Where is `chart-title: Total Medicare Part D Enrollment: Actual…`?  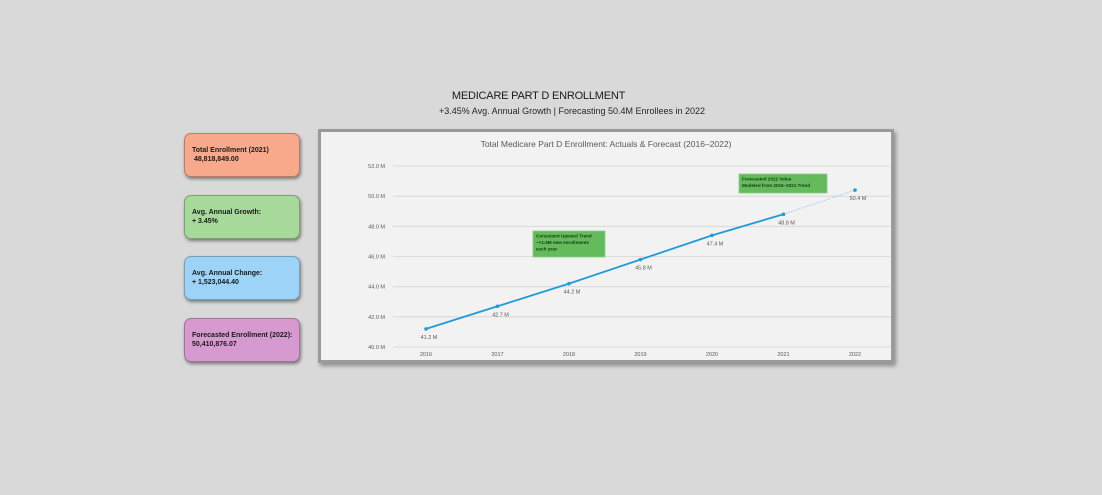 chart-title: Total Medicare Part D Enrollment: Actual… is located at coordinates (606, 144).